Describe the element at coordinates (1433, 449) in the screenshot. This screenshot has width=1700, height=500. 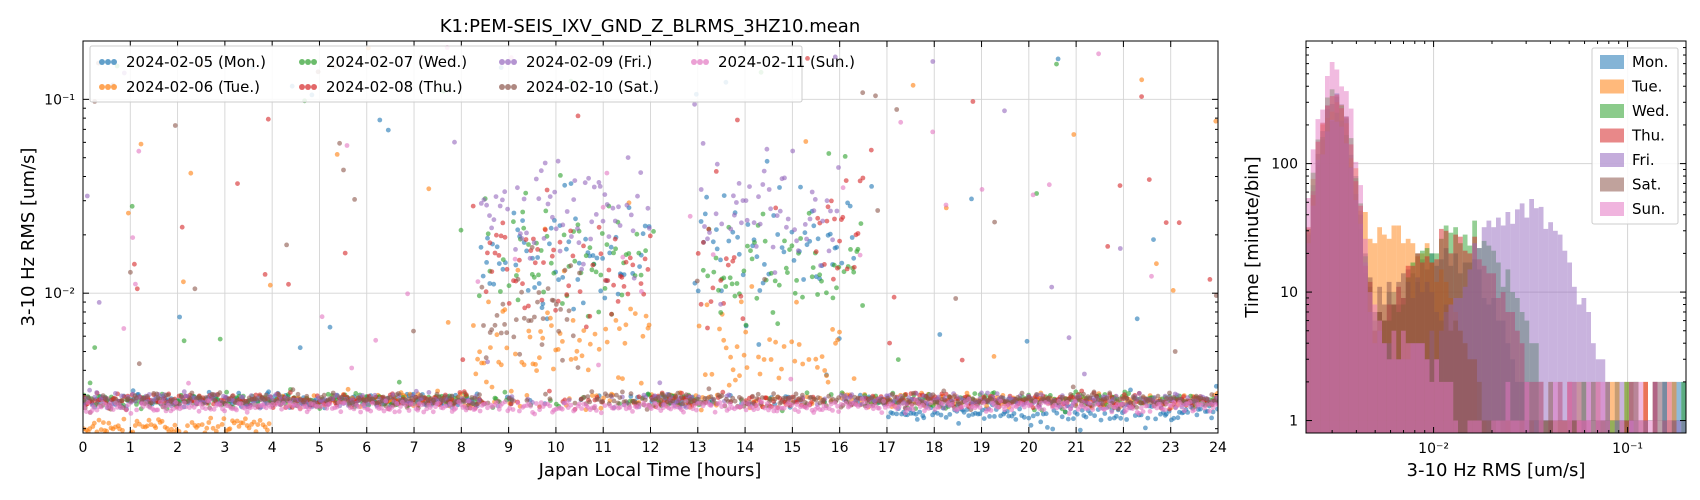
I see `hist-x-tick-label: 10⁻²` at that location.